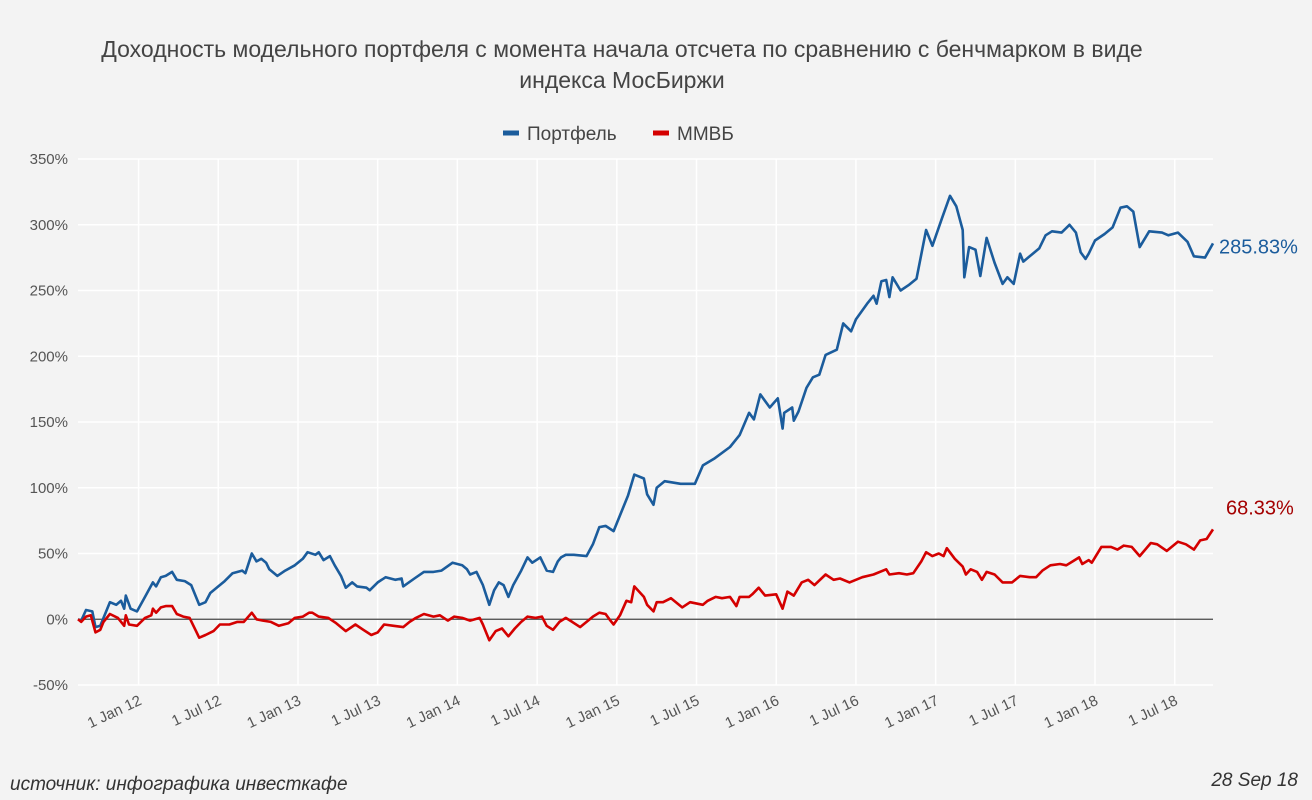  Describe the element at coordinates (49, 291) in the screenshot. I see `y-tick-label: 250%` at that location.